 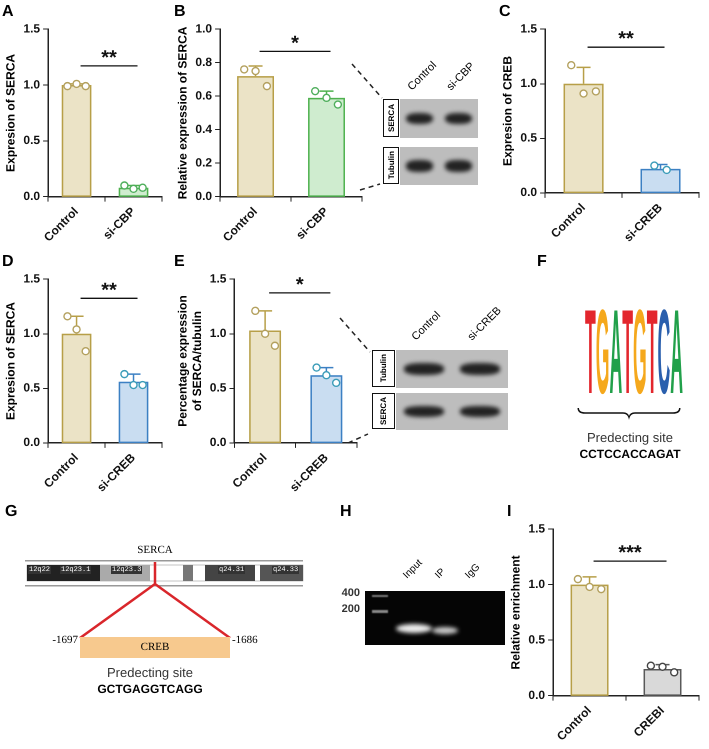 I want to click on chart-title: E, so click(x=179, y=261).